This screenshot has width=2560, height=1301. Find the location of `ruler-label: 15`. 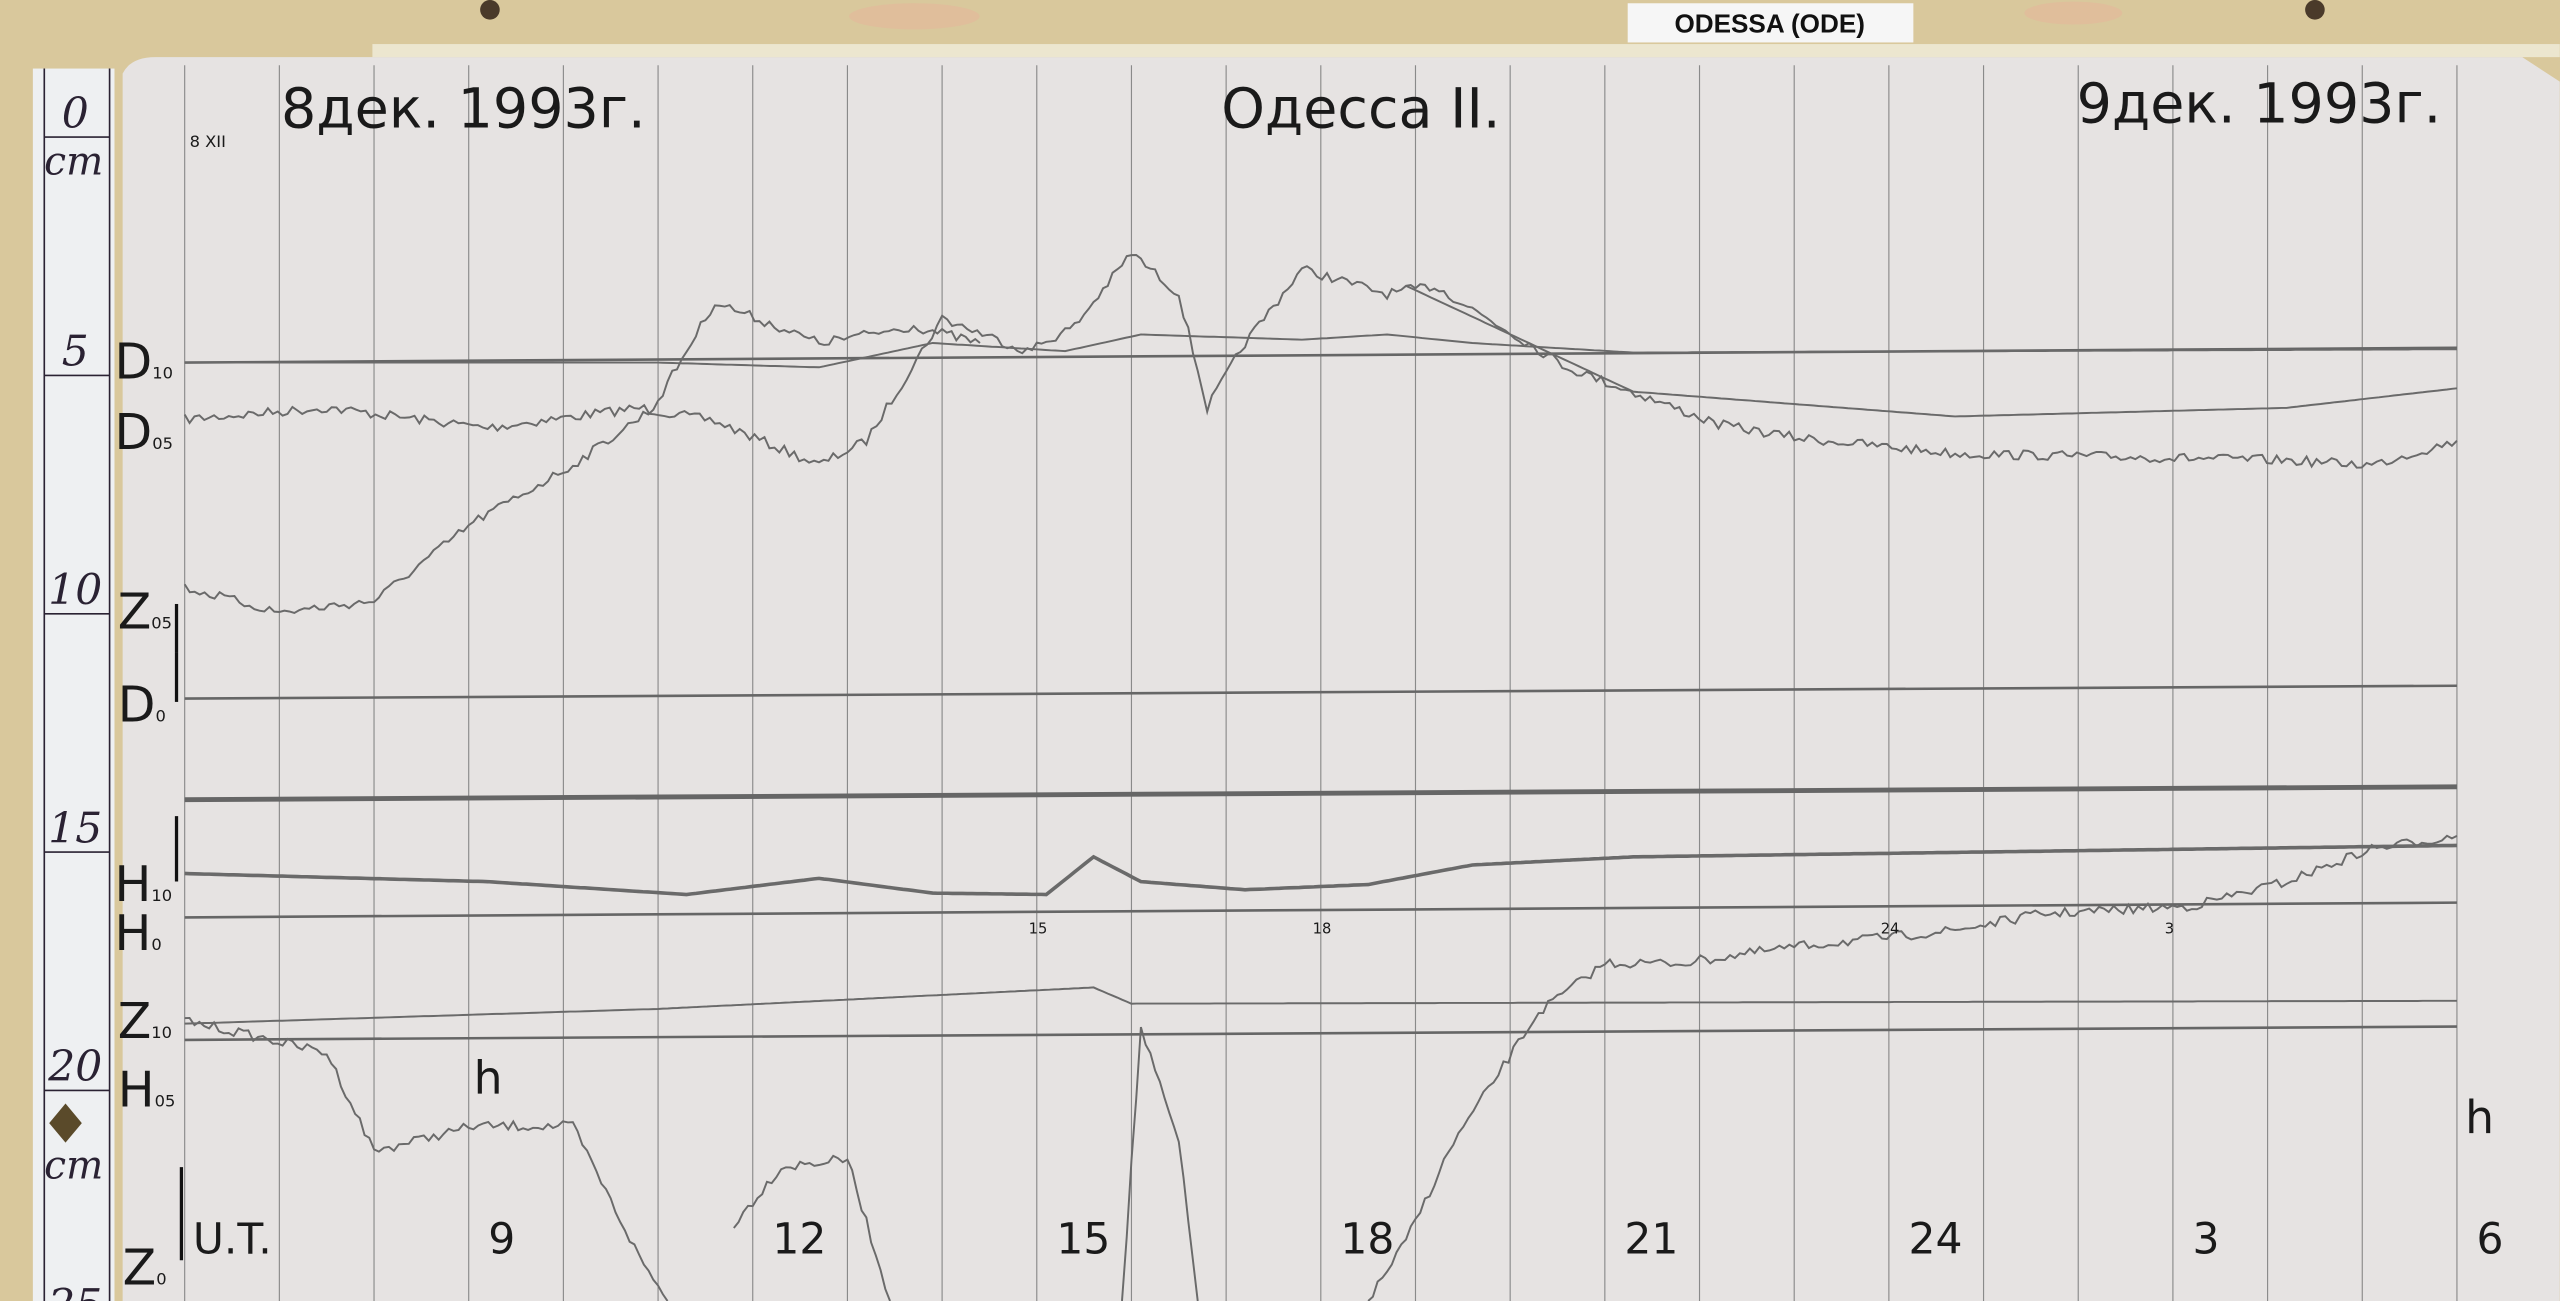

ruler-label: 15 is located at coordinates (75, 828).